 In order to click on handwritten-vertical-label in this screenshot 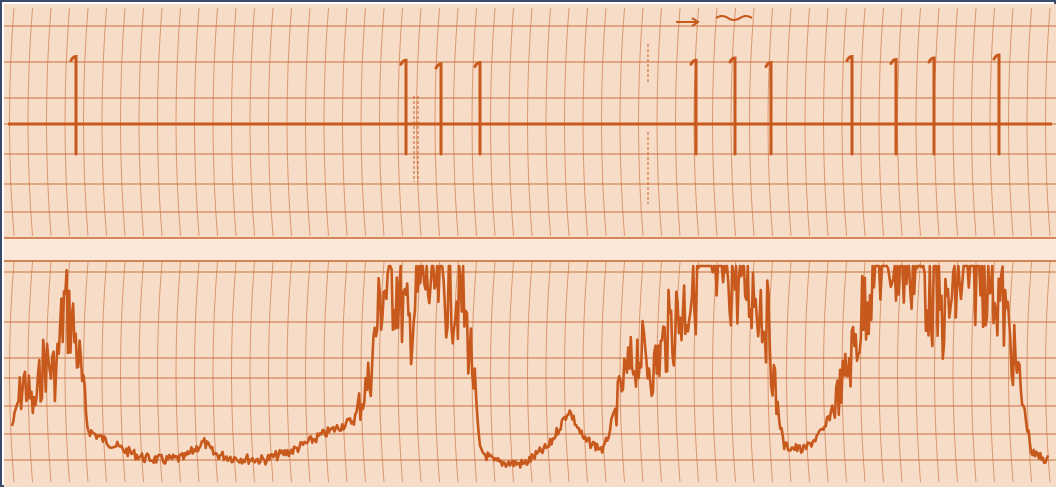, I will do `click(416, 139)`.